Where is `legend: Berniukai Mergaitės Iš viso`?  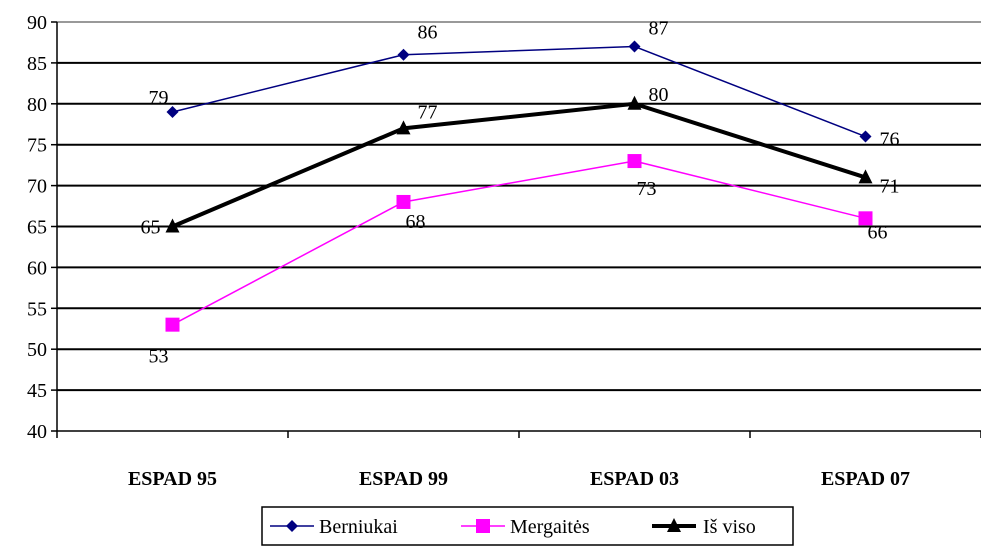 legend: Berniukai Mergaitės Iš viso is located at coordinates (527, 526).